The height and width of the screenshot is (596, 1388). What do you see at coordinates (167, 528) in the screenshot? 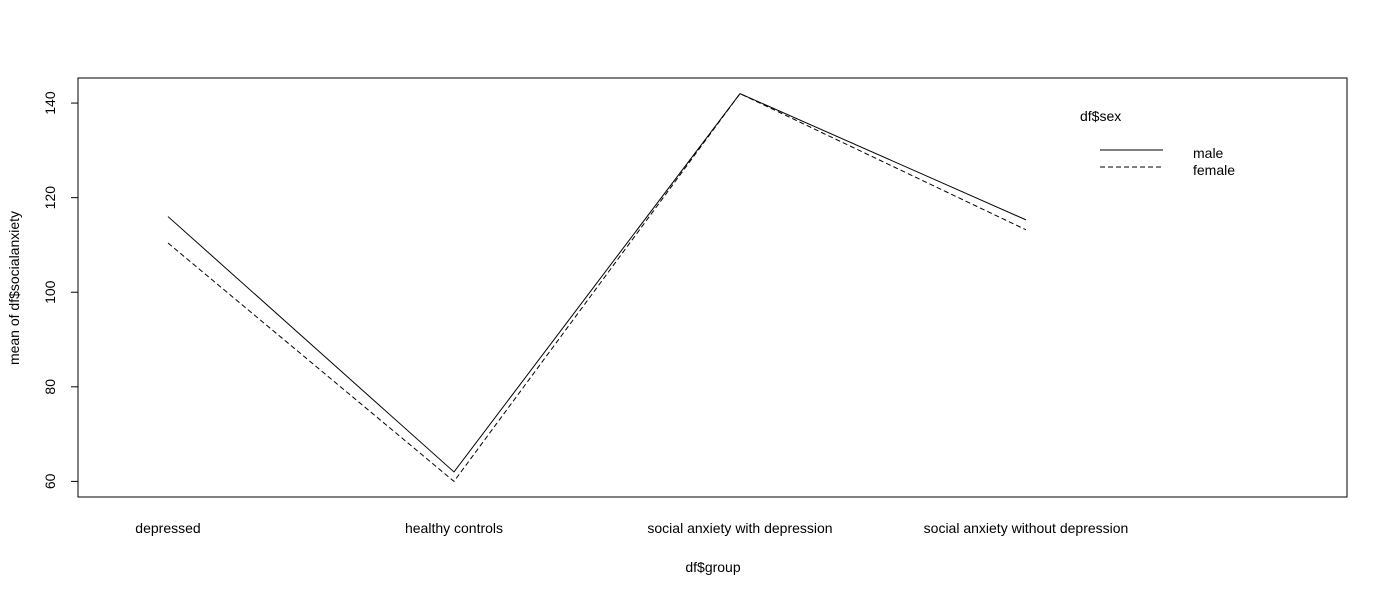
I see `x-tick-label: depressed` at bounding box center [167, 528].